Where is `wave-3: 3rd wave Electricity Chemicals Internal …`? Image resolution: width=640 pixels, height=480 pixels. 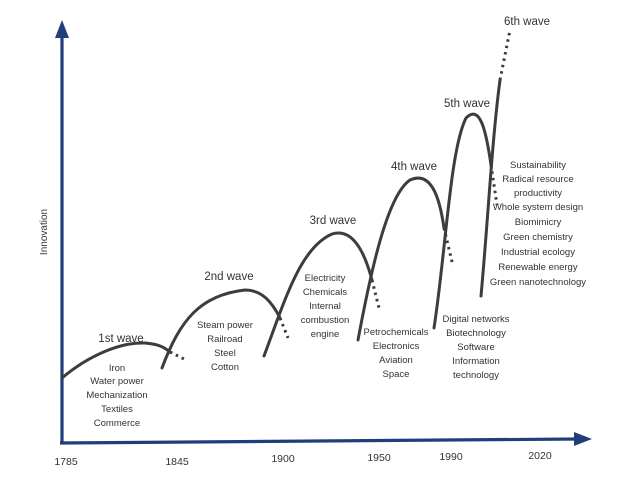 wave-3: 3rd wave Electricity Chemicals Internal … is located at coordinates (321, 286).